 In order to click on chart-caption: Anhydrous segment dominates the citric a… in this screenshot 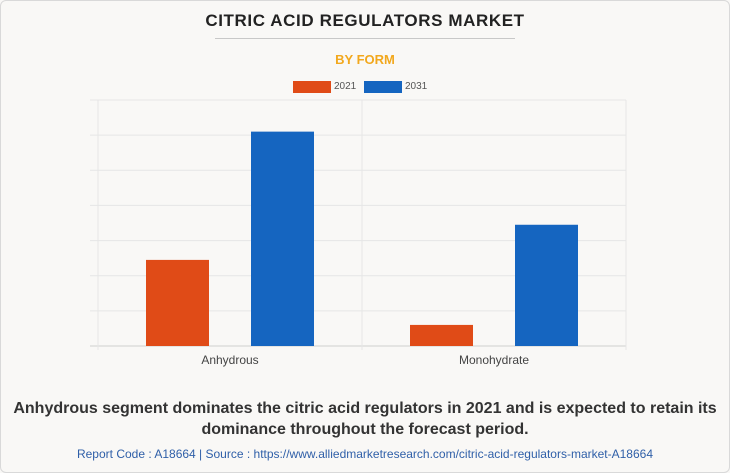, I will do `click(365, 419)`.